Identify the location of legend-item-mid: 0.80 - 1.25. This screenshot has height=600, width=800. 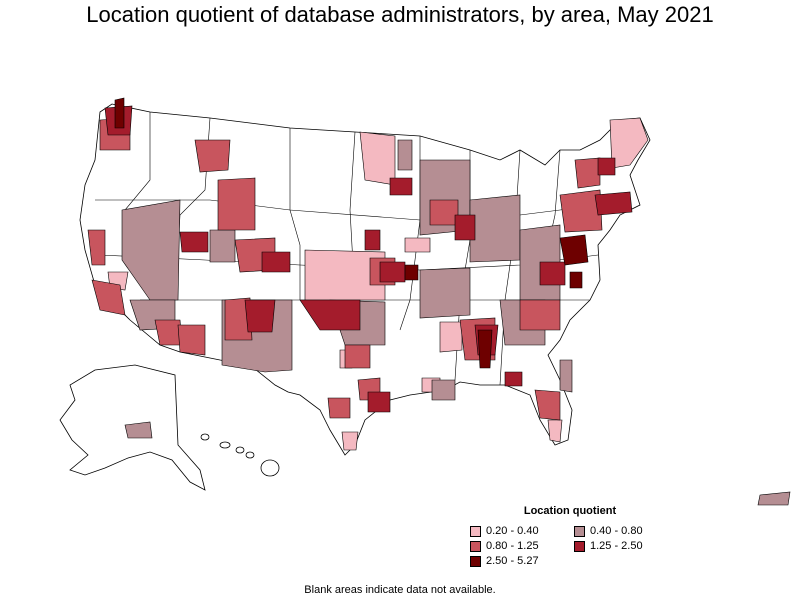
(522, 546).